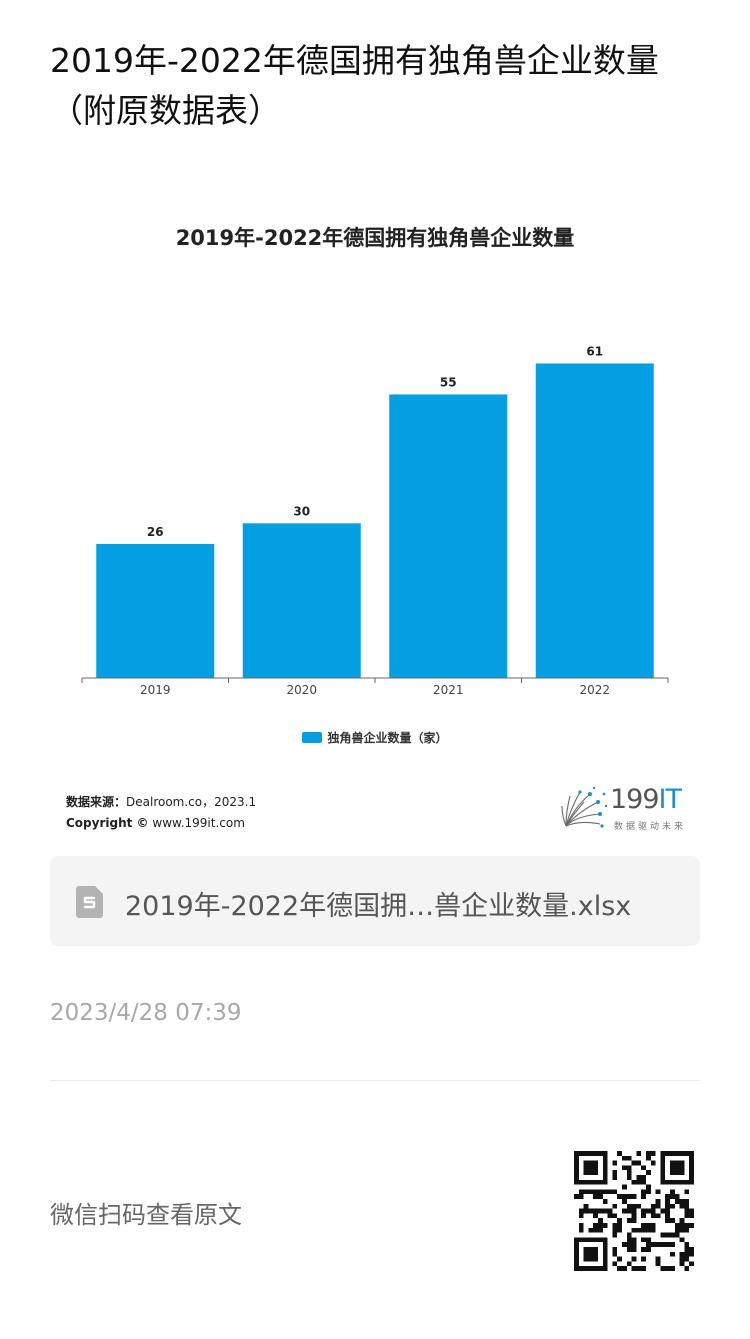  Describe the element at coordinates (96, 802) in the screenshot. I see `source-label: 数据来源：` at that location.